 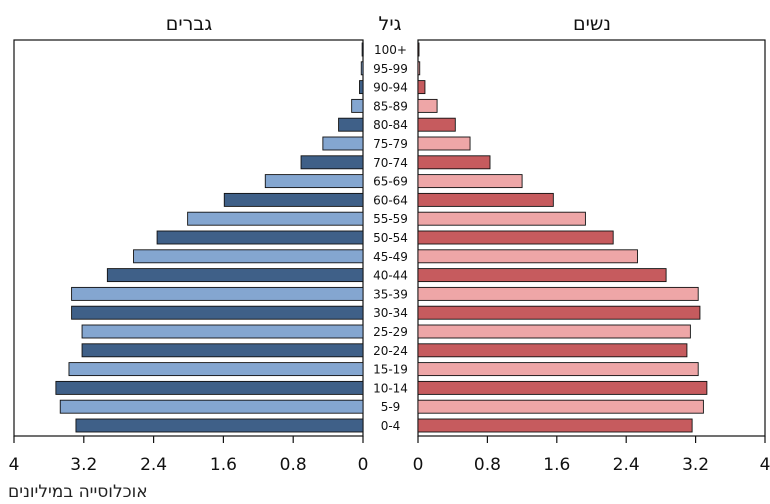 What do you see at coordinates (390, 69) in the screenshot?
I see `age-label-95-99: 95-99` at bounding box center [390, 69].